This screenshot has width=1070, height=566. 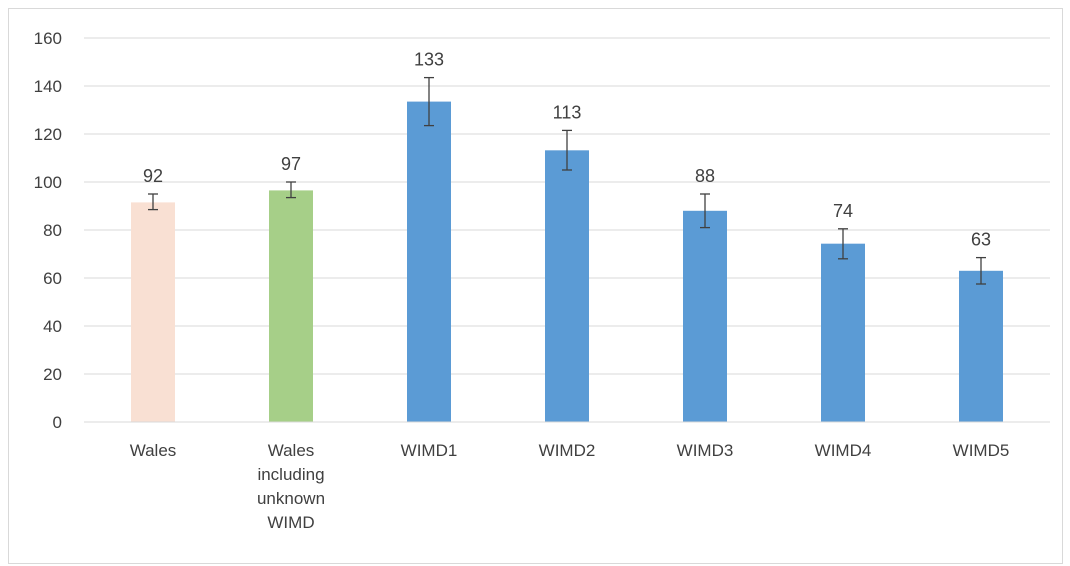 What do you see at coordinates (52, 374) in the screenshot?
I see `y-tick-label: 20` at bounding box center [52, 374].